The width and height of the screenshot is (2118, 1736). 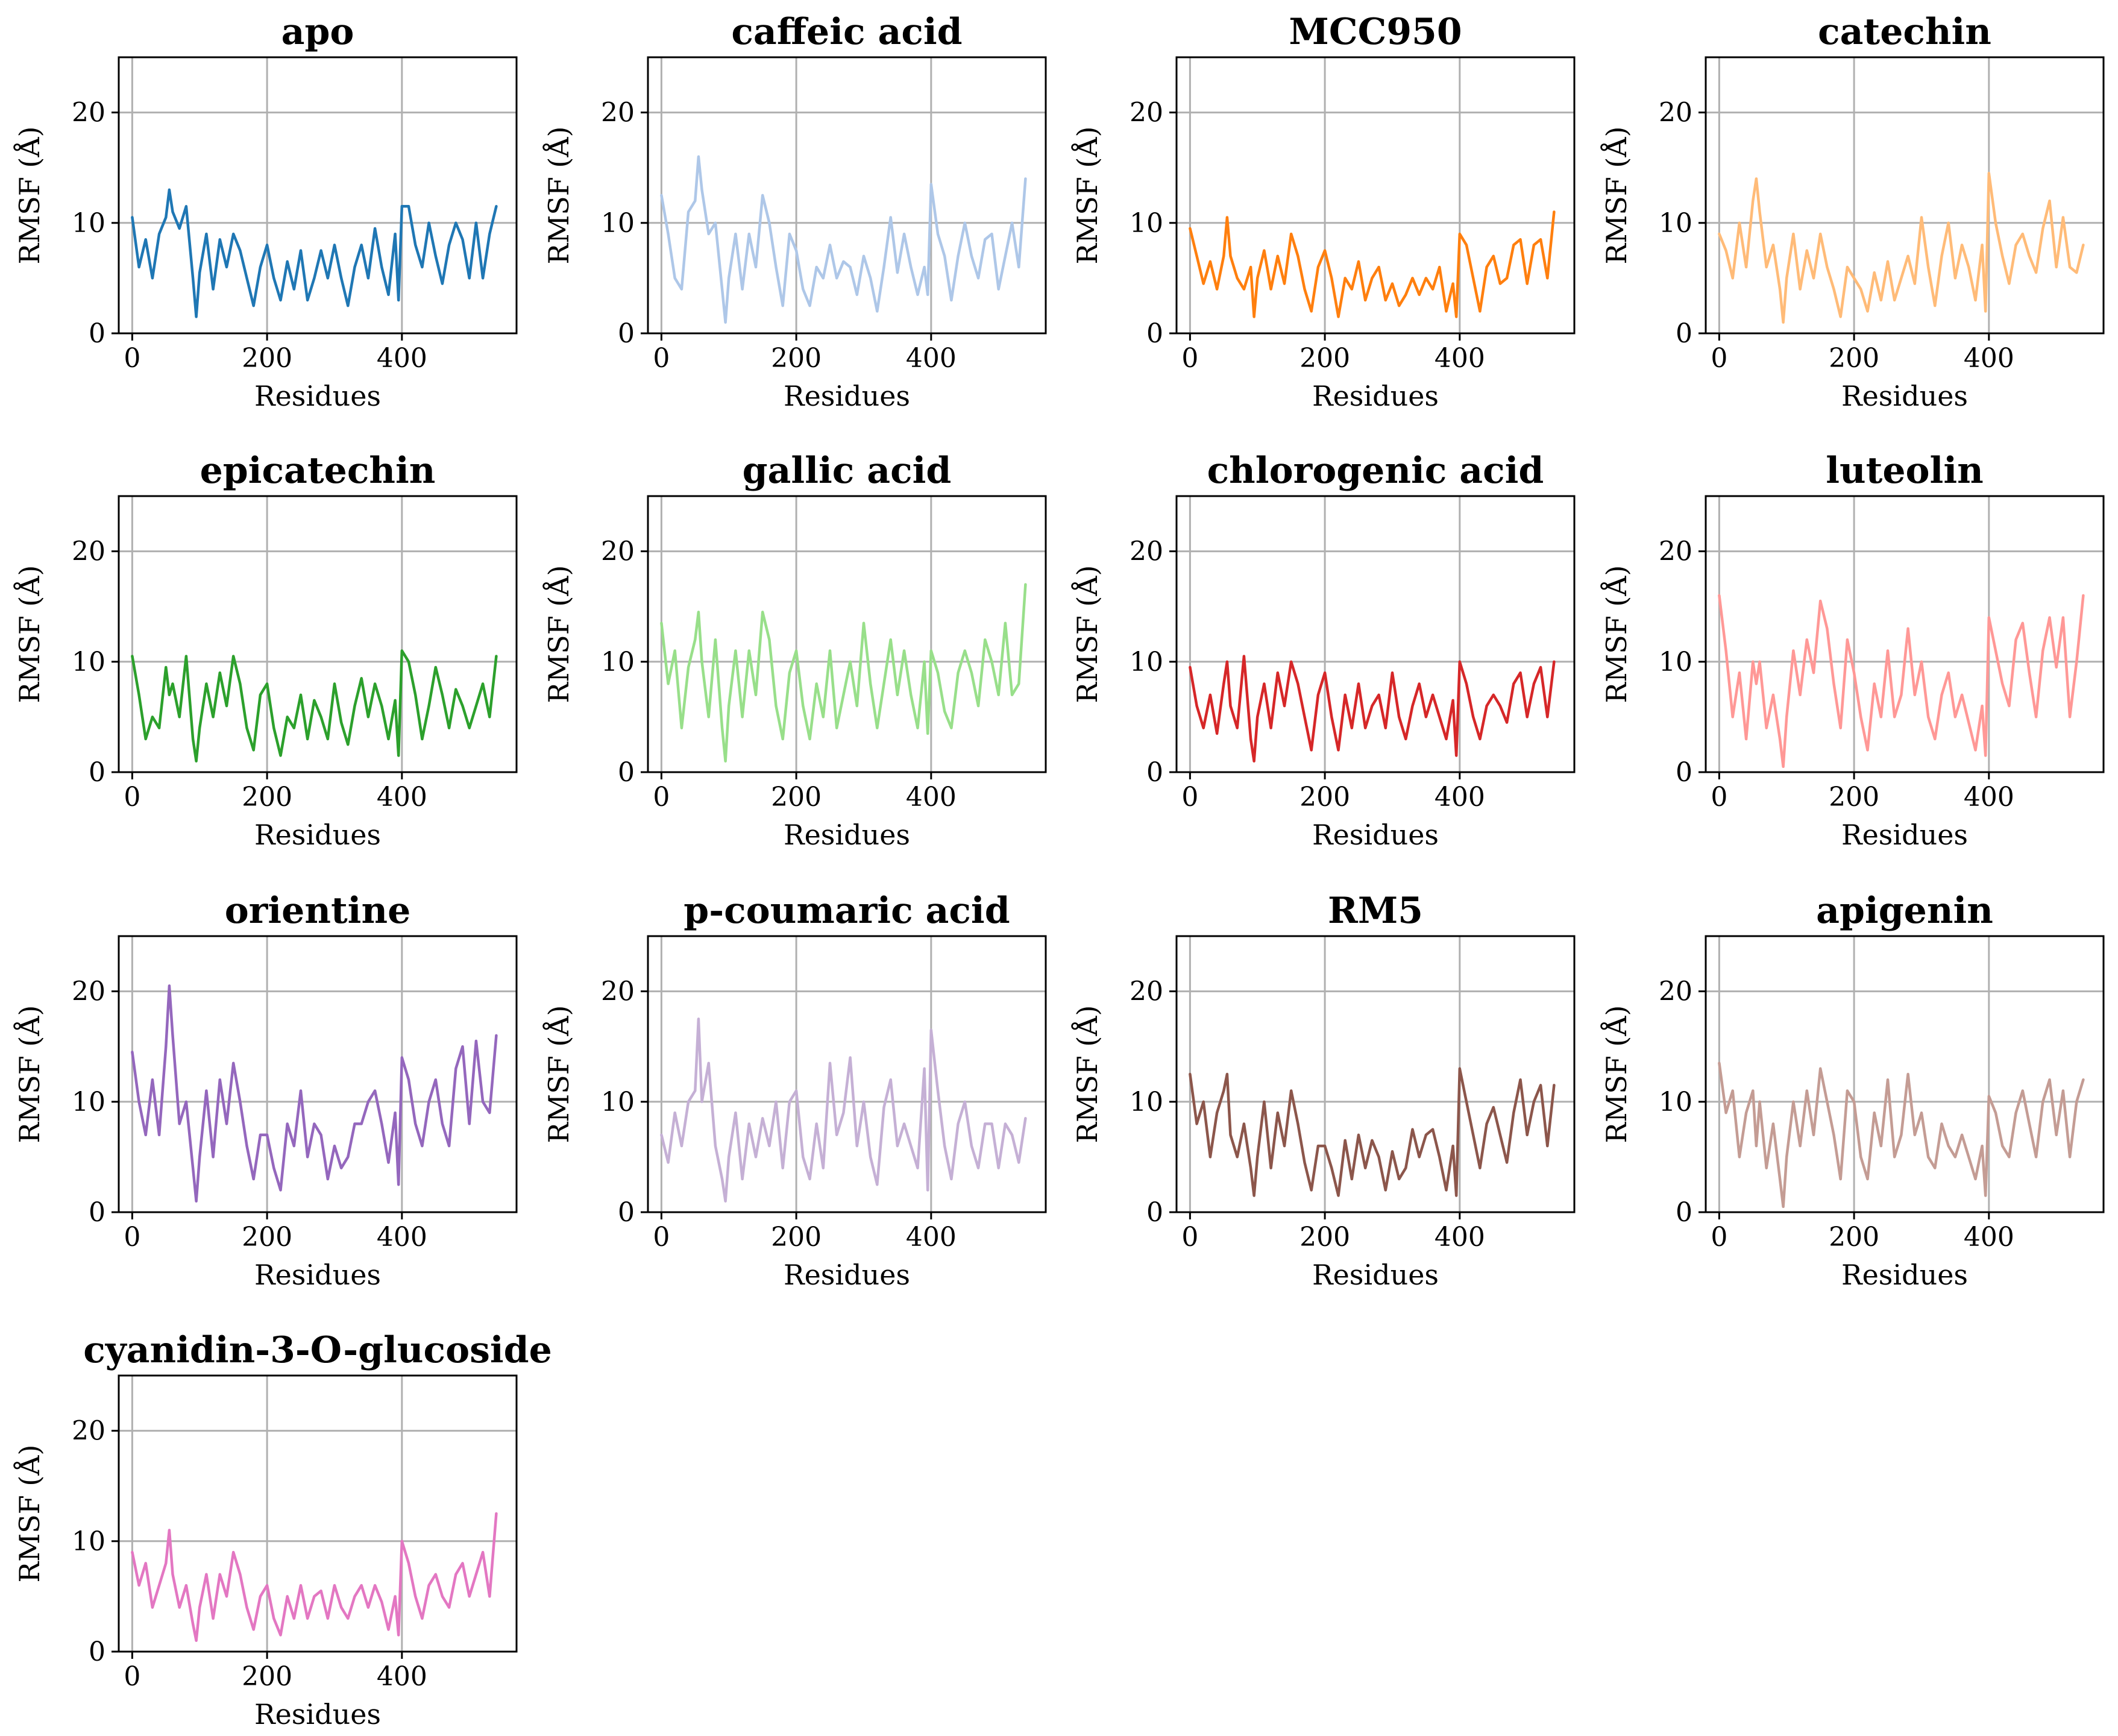 I want to click on rmsf-panel: 0 200 400 0 10 20 catechin Residues RMSF (Å), so click(x=1852, y=211).